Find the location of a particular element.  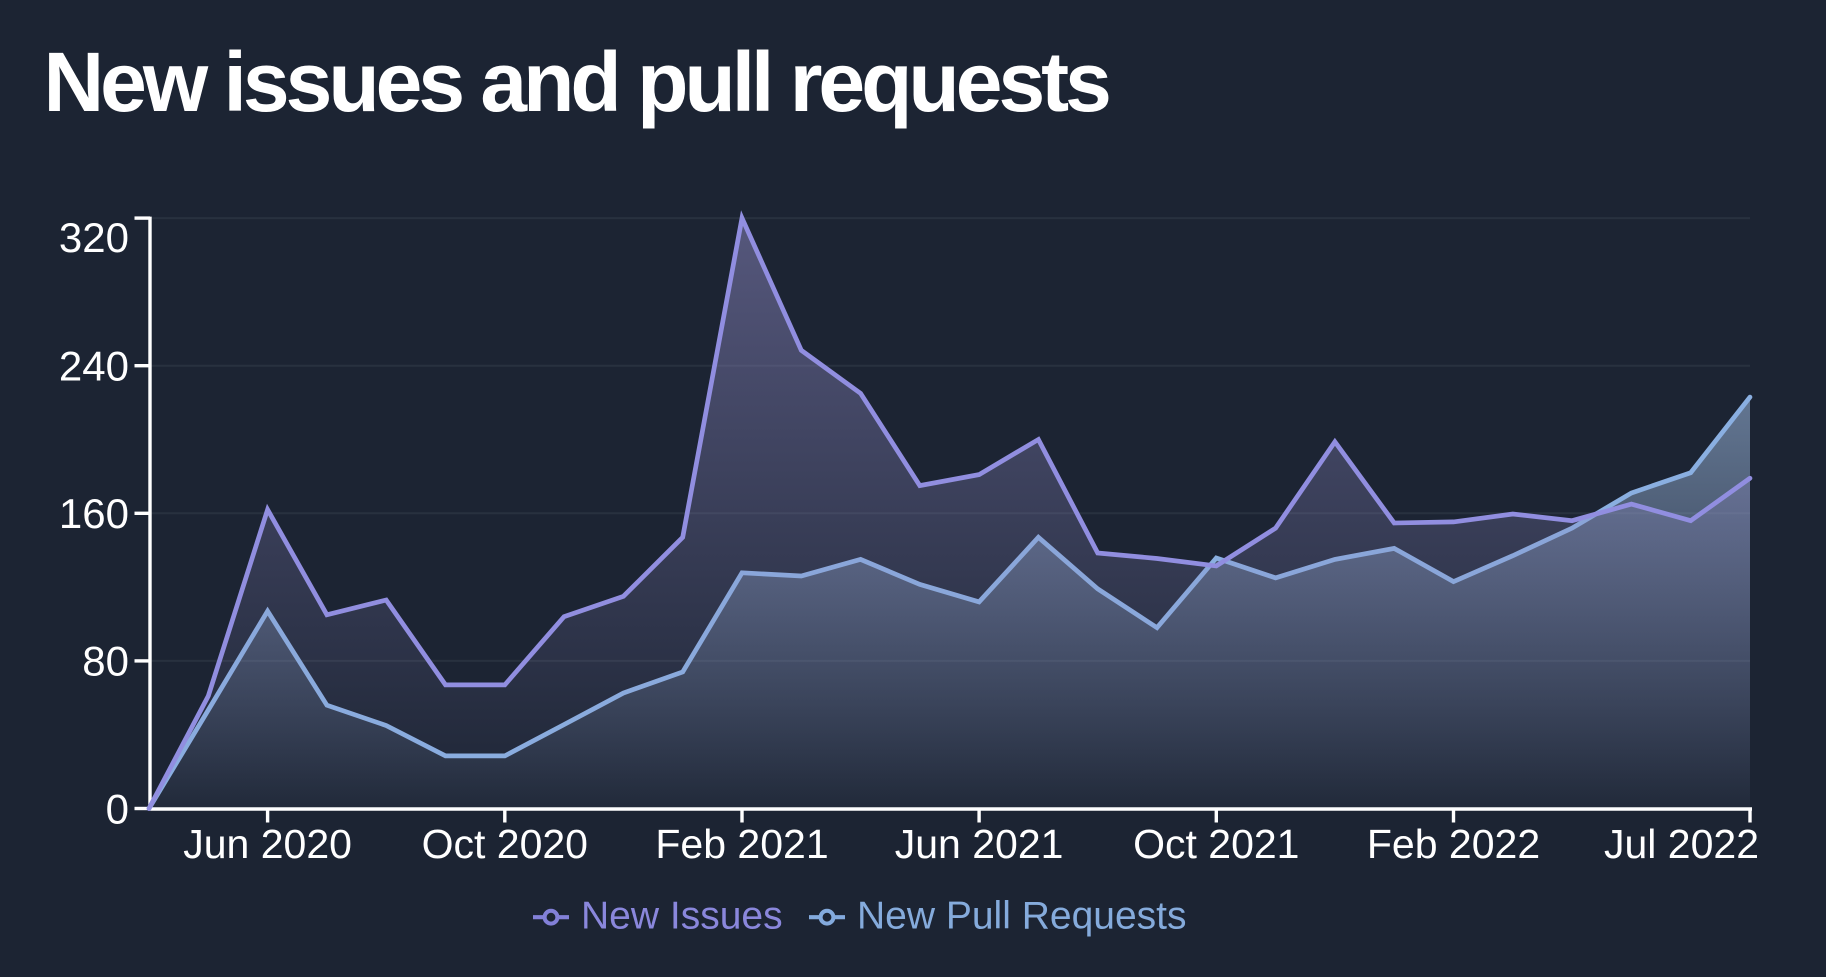

svg-text: Jun 2020 is located at coordinates (267, 844).